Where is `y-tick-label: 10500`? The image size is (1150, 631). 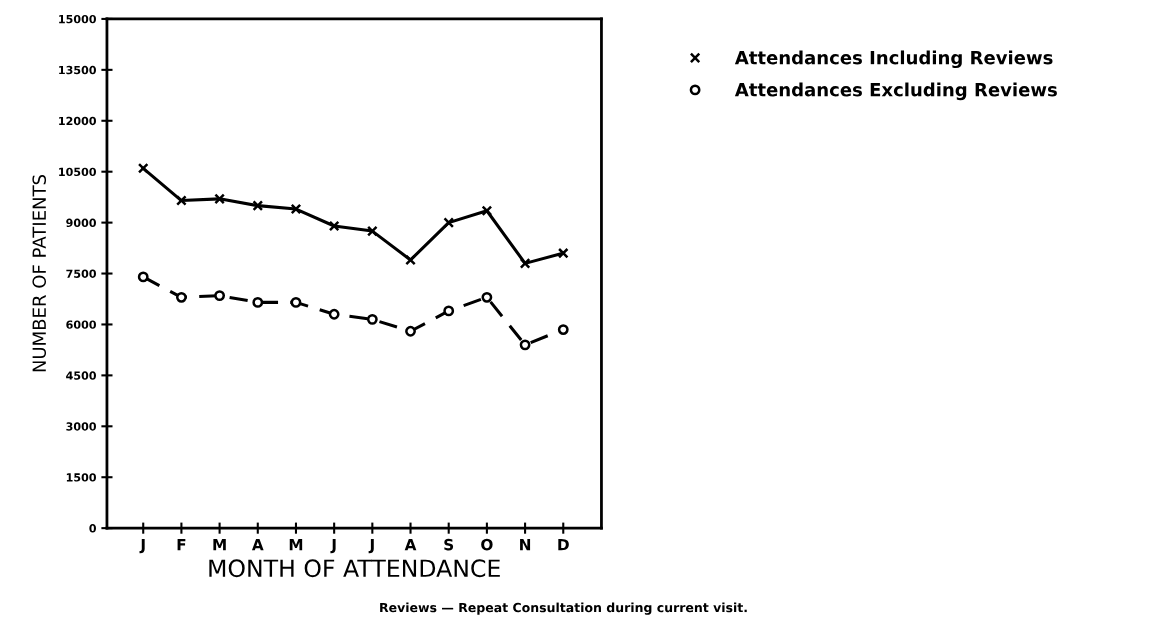
y-tick-label: 10500 is located at coordinates (77, 172).